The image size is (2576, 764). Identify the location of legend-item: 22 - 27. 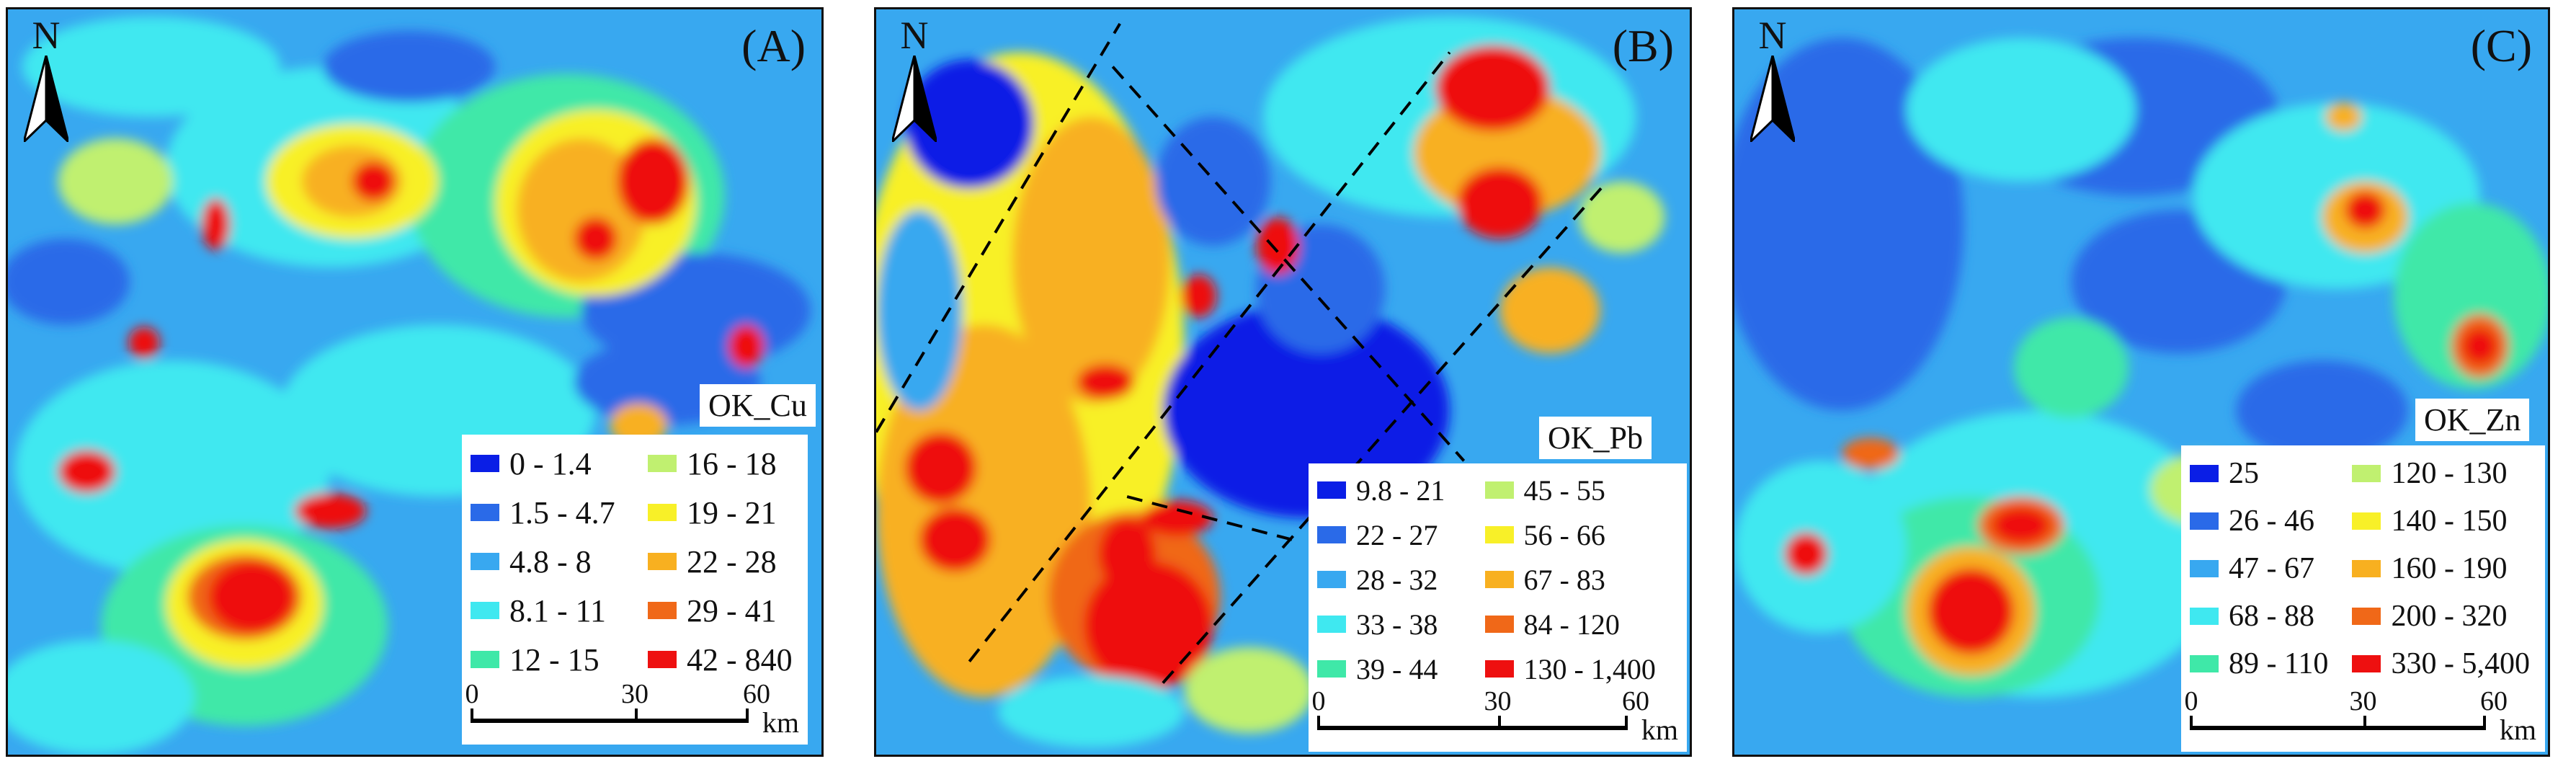
(1392, 534).